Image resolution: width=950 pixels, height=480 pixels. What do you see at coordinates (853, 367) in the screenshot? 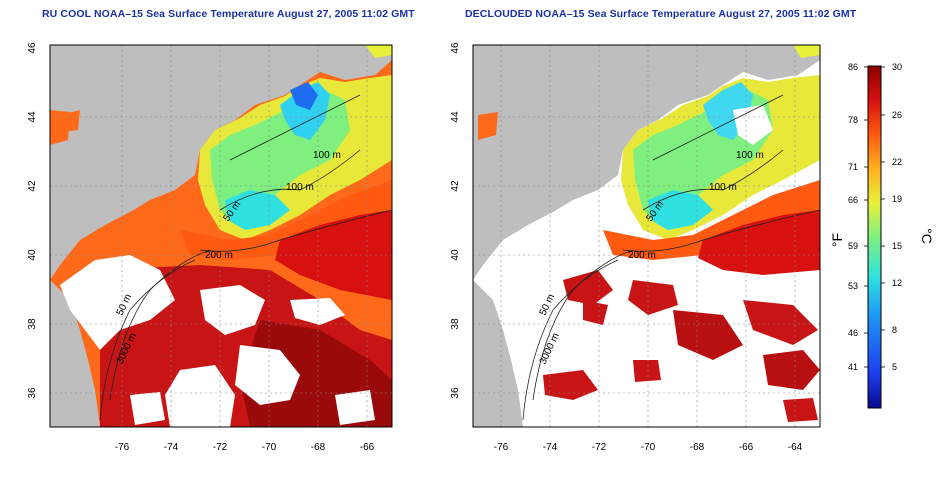
I see `fahrenheit-tick: 41` at bounding box center [853, 367].